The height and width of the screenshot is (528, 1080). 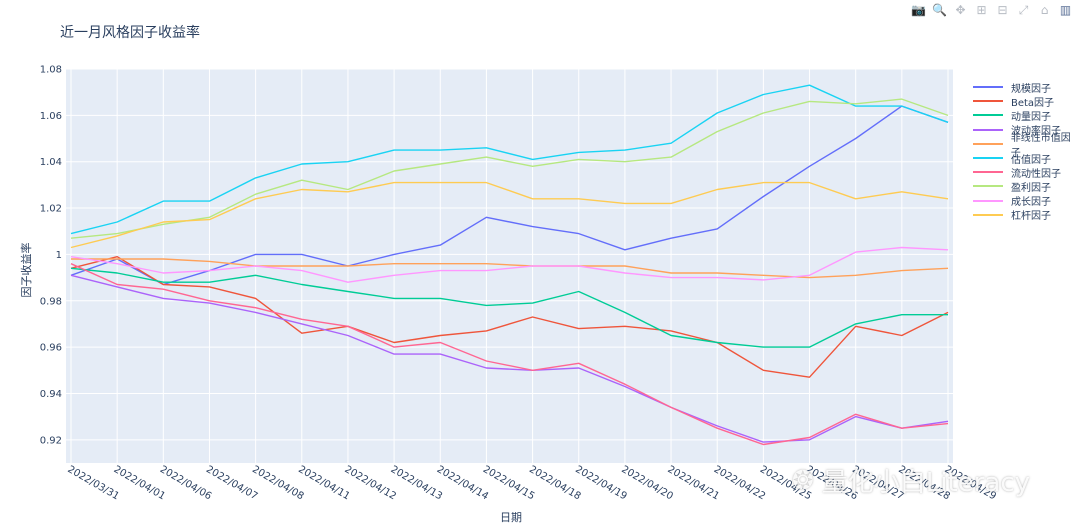 I want to click on legend-item: 动量因子, so click(x=1026, y=115).